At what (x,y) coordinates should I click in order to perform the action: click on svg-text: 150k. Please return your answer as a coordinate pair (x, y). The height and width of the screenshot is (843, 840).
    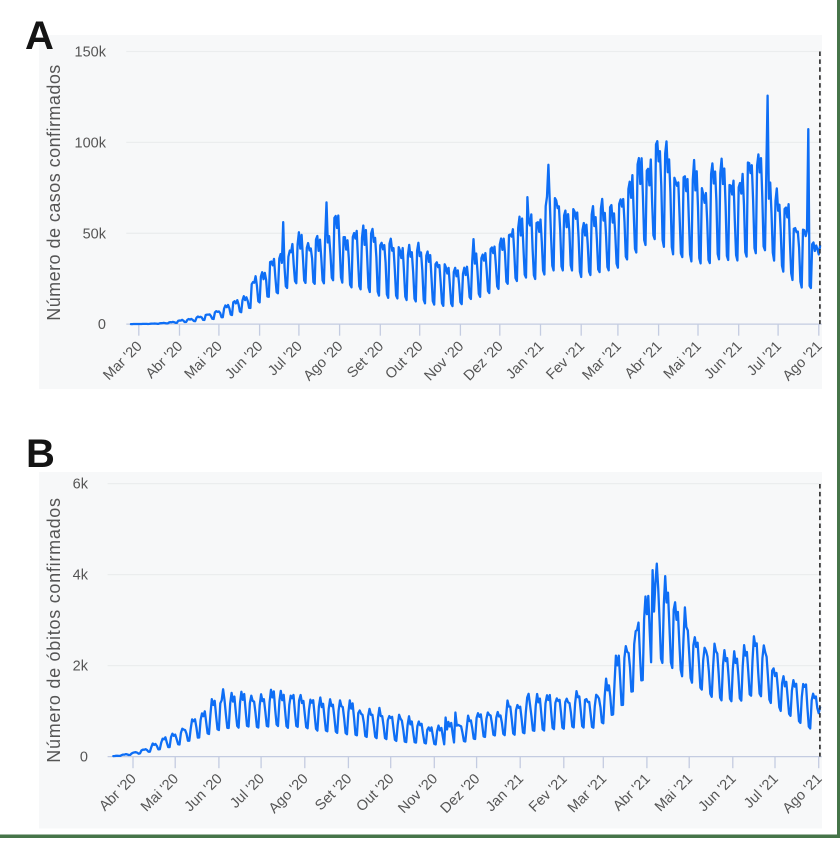
    Looking at the image, I should click on (91, 53).